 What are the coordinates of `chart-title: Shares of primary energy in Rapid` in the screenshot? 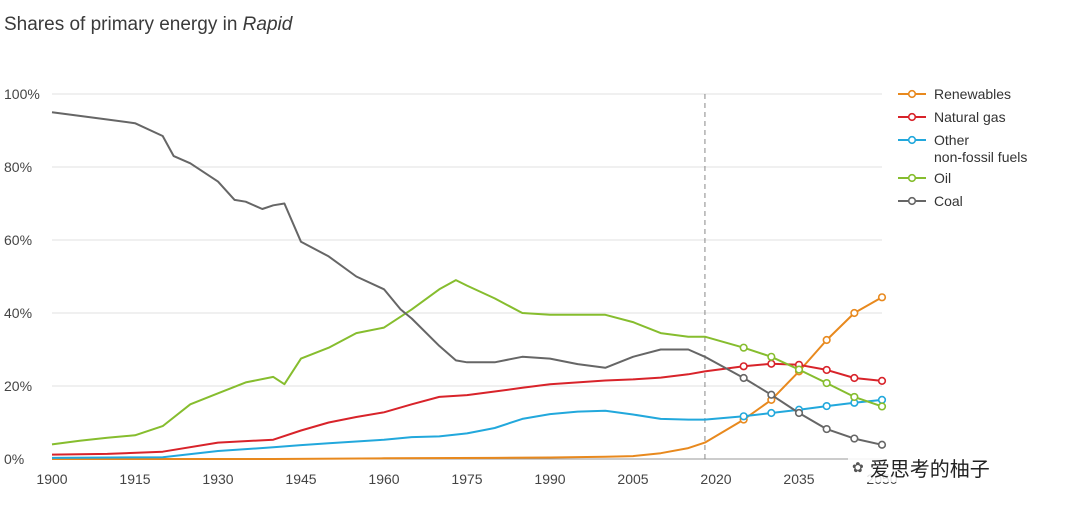 It's located at (148, 25).